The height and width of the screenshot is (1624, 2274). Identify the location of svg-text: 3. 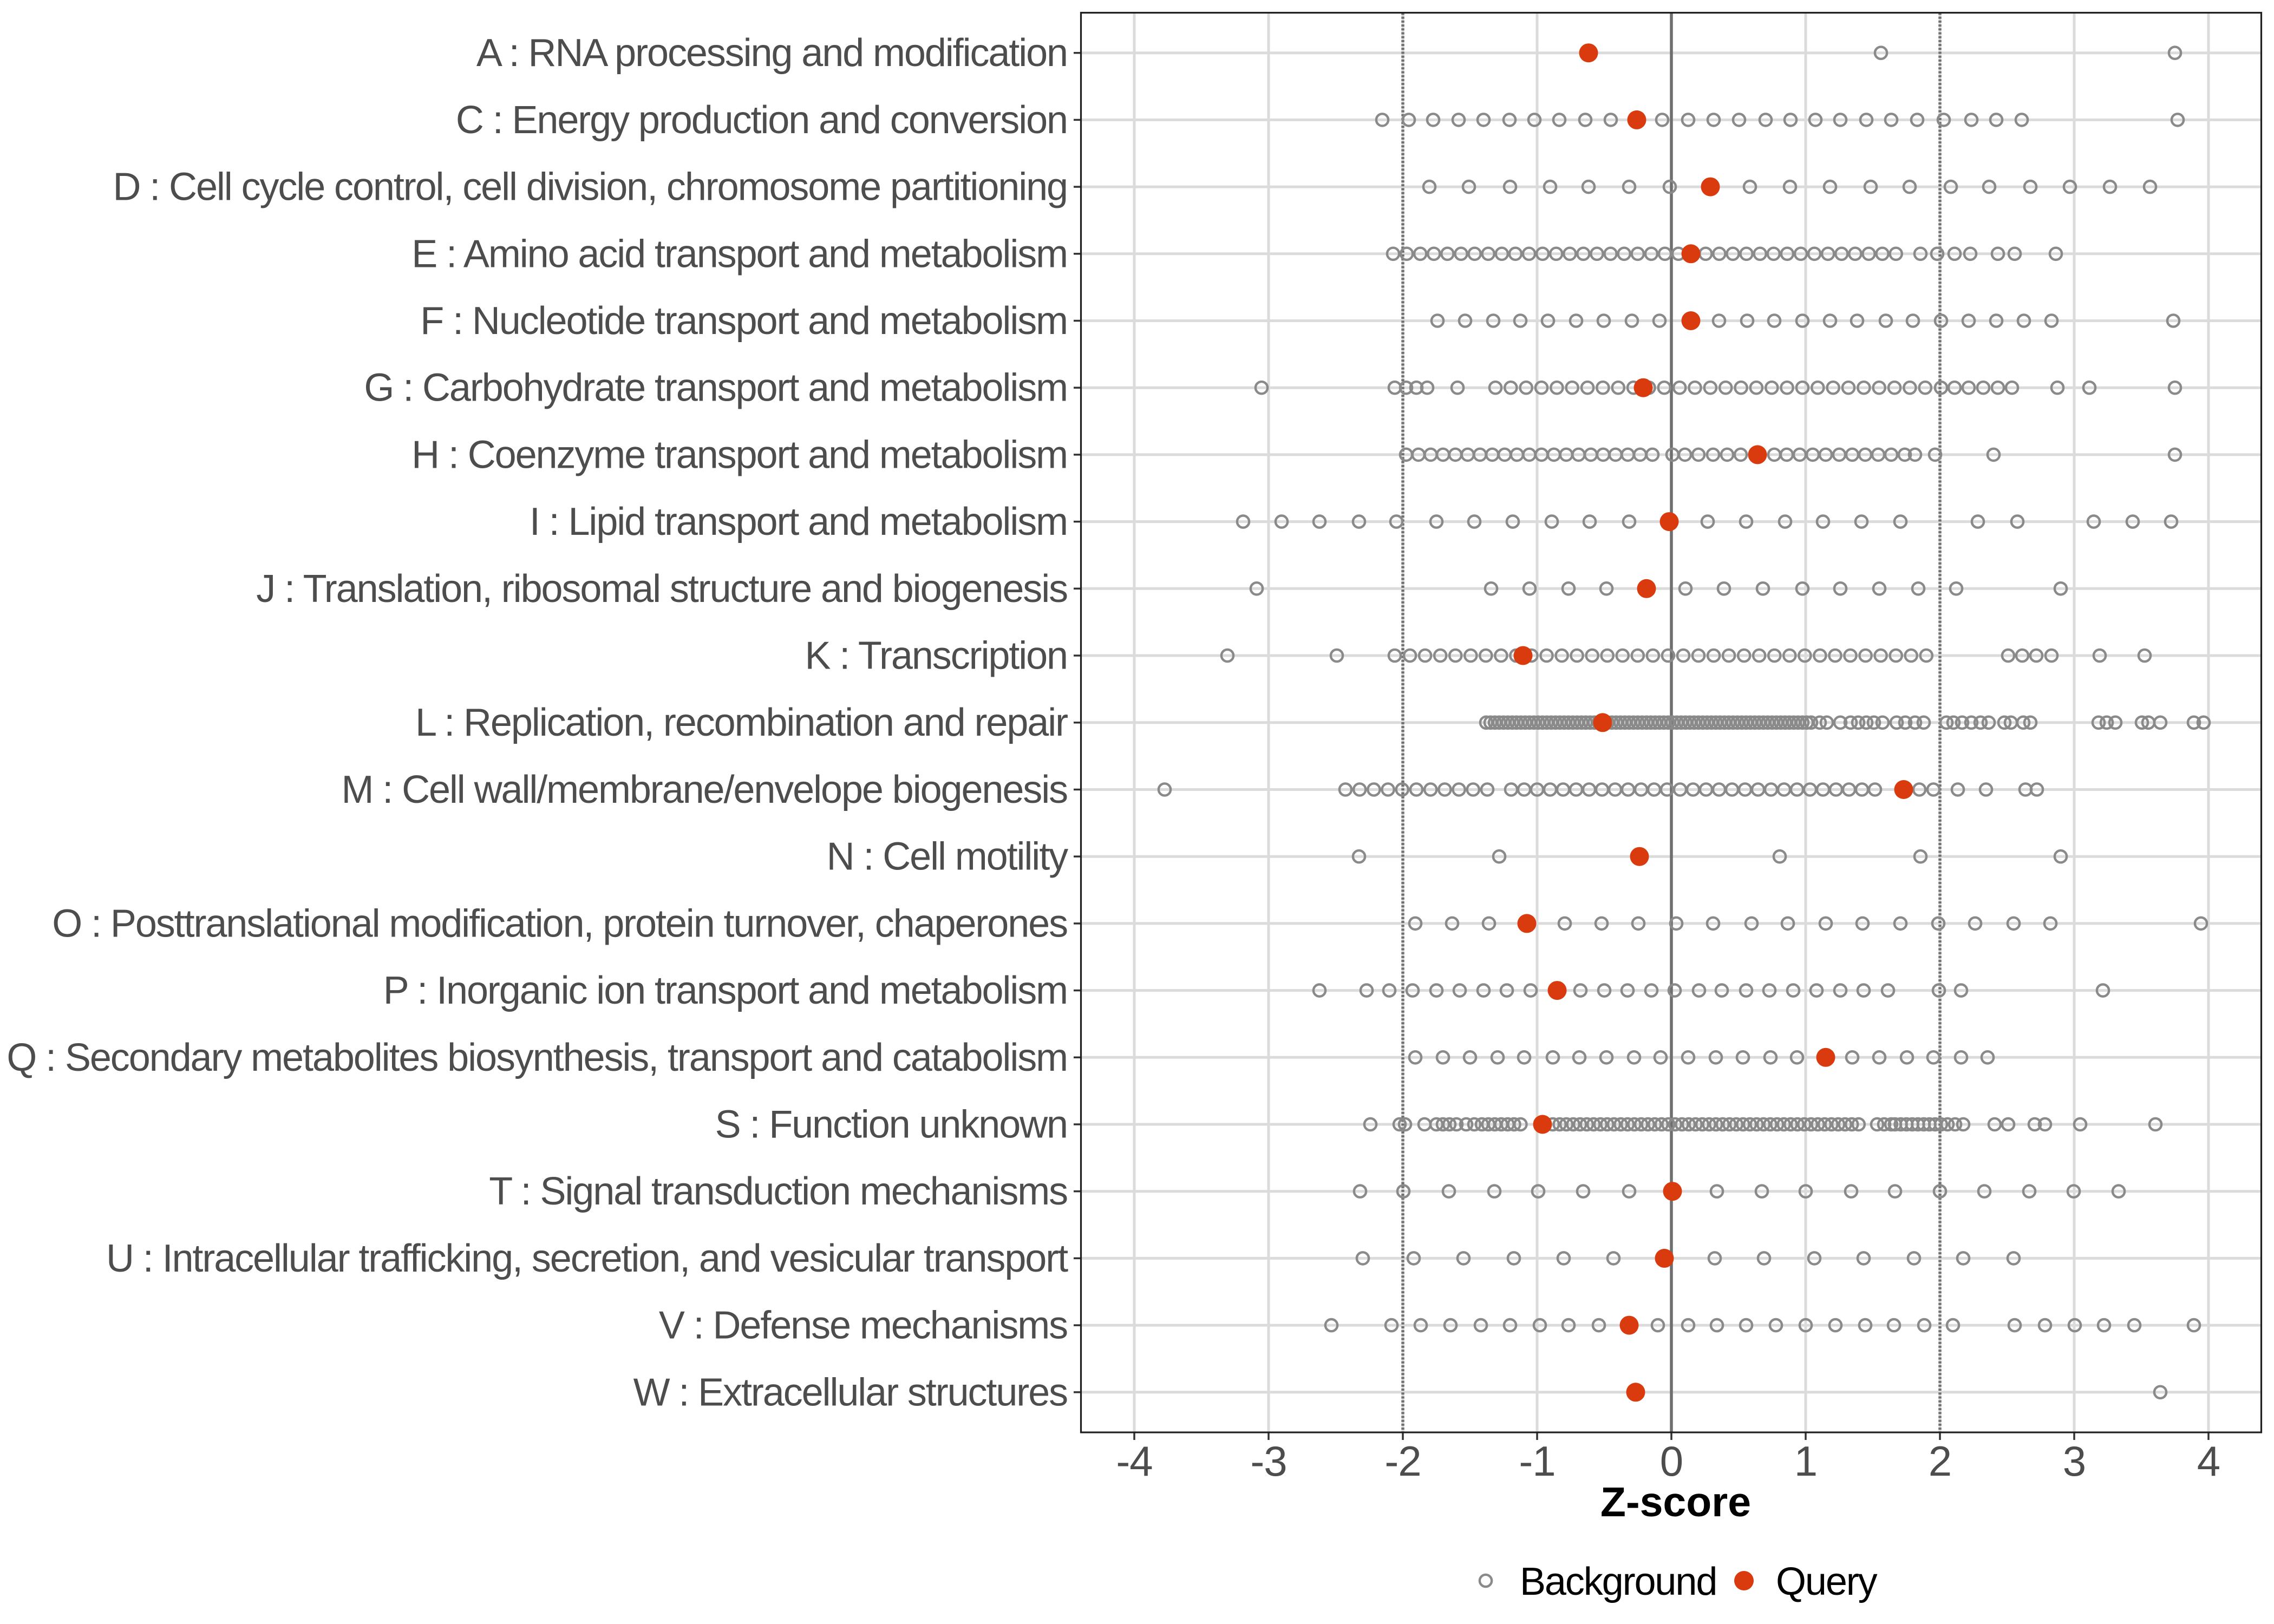
(2075, 1461).